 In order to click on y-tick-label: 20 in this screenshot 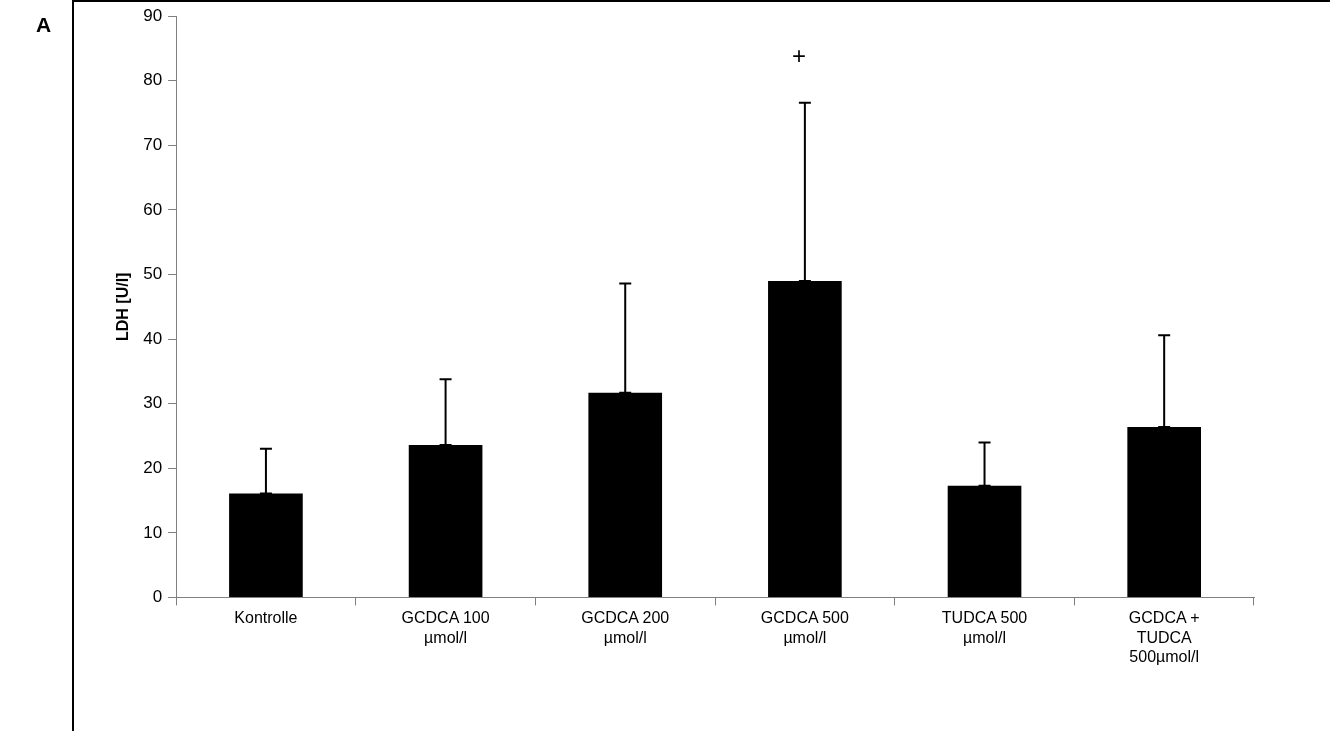, I will do `click(153, 467)`.